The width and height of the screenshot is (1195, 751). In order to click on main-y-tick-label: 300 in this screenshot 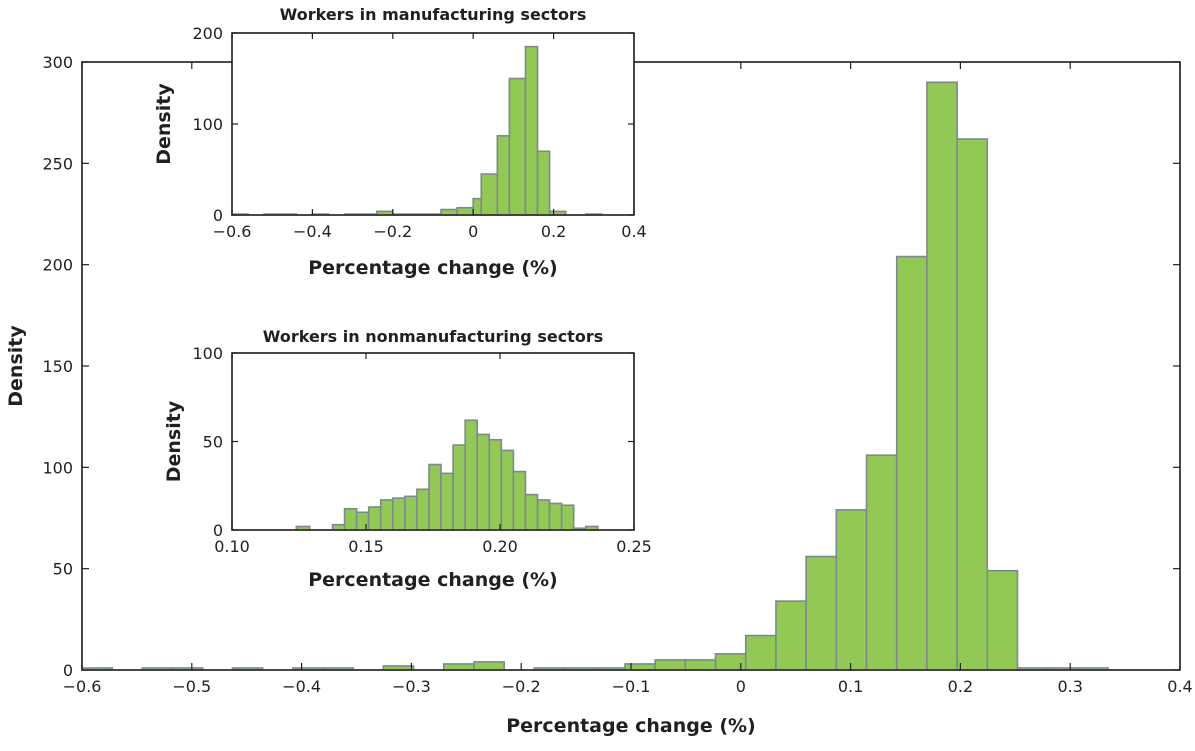, I will do `click(57, 62)`.